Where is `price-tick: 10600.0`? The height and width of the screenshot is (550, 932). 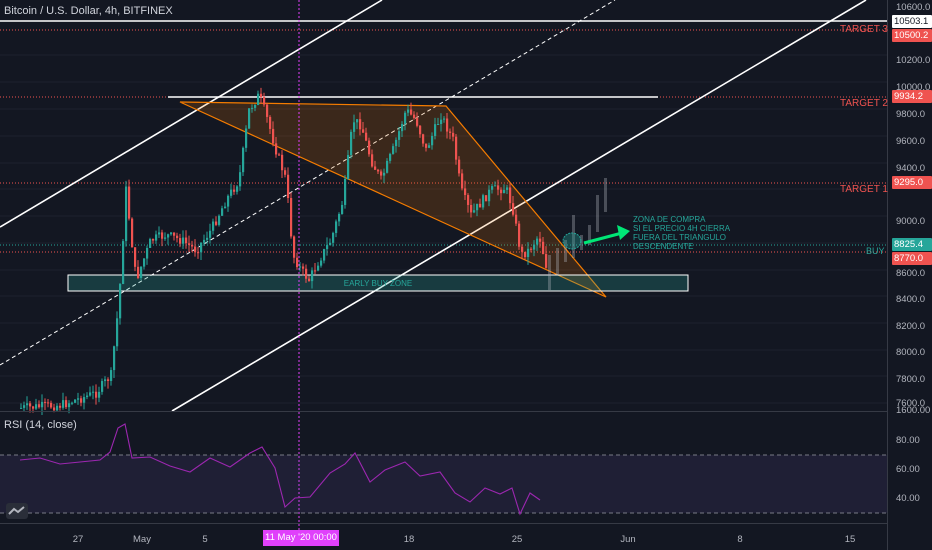 price-tick: 10600.0 is located at coordinates (913, 7).